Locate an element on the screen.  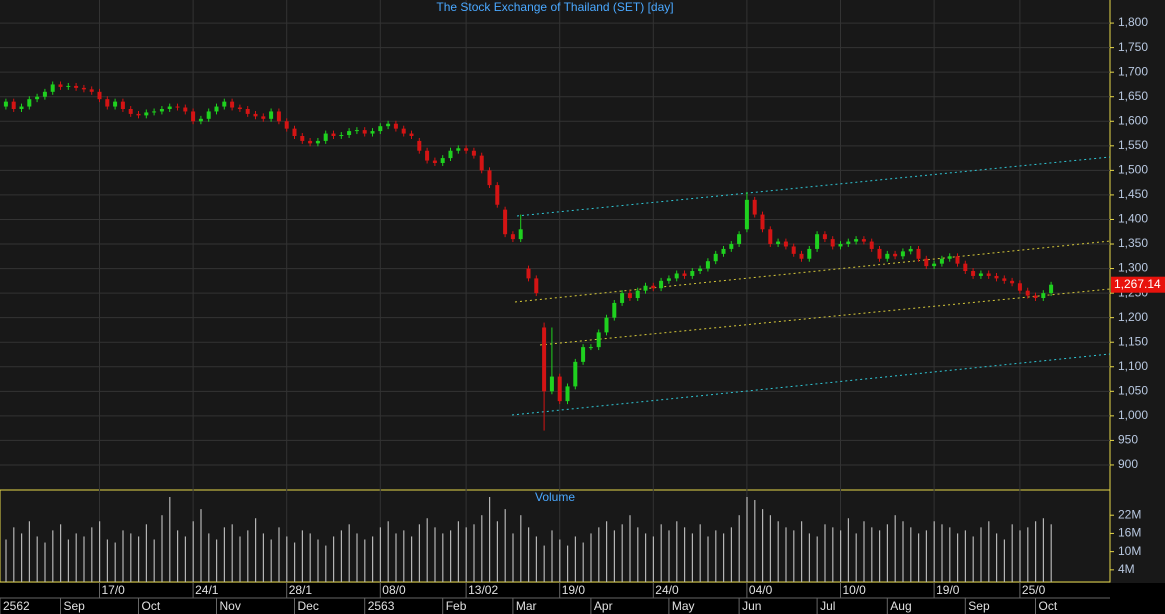
month-label: Nov is located at coordinates (230, 606).